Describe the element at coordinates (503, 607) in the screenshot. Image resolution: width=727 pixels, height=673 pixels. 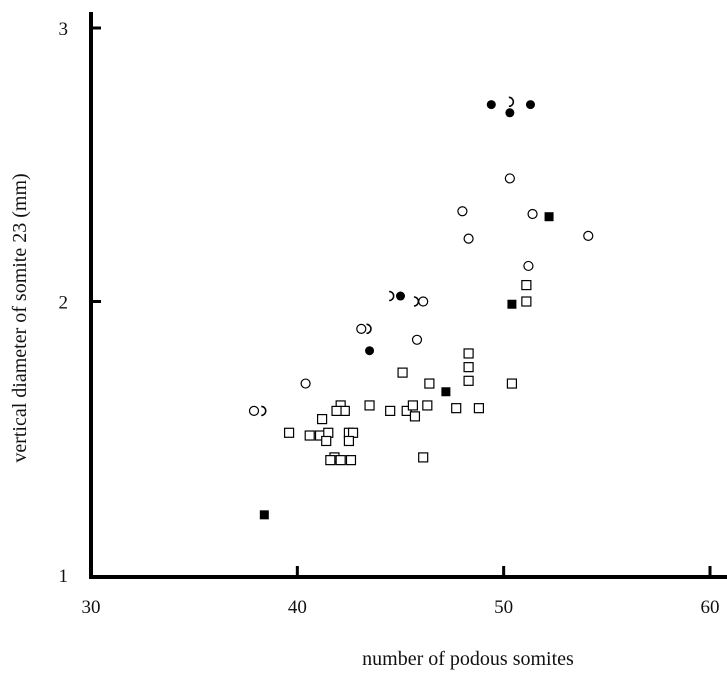
I see `x-tick-label: 50` at that location.